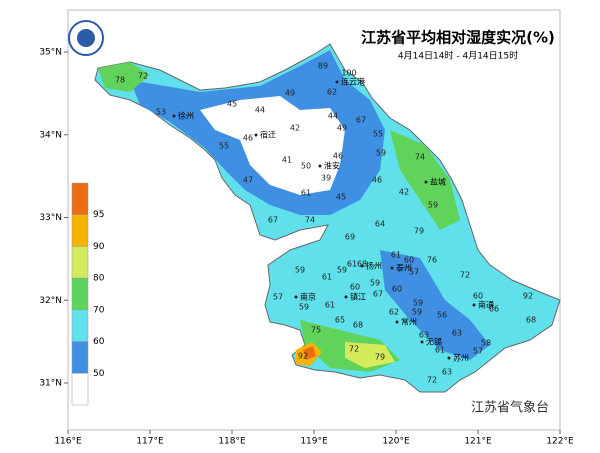 The height and width of the screenshot is (453, 600). I want to click on city-label: 盐城, so click(438, 182).